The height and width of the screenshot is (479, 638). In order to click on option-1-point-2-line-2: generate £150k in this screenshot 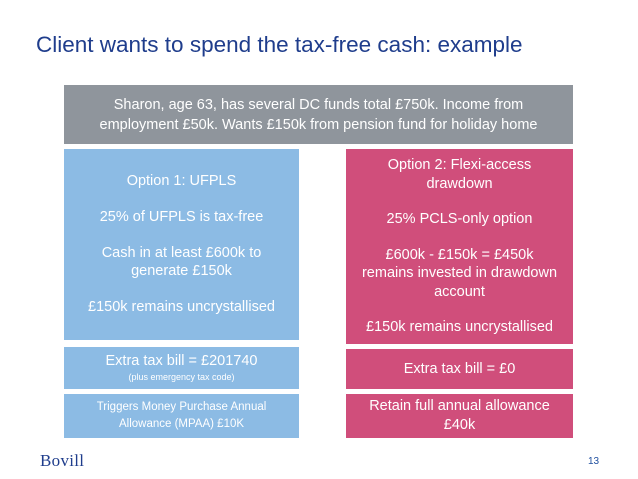, I will do `click(181, 271)`.